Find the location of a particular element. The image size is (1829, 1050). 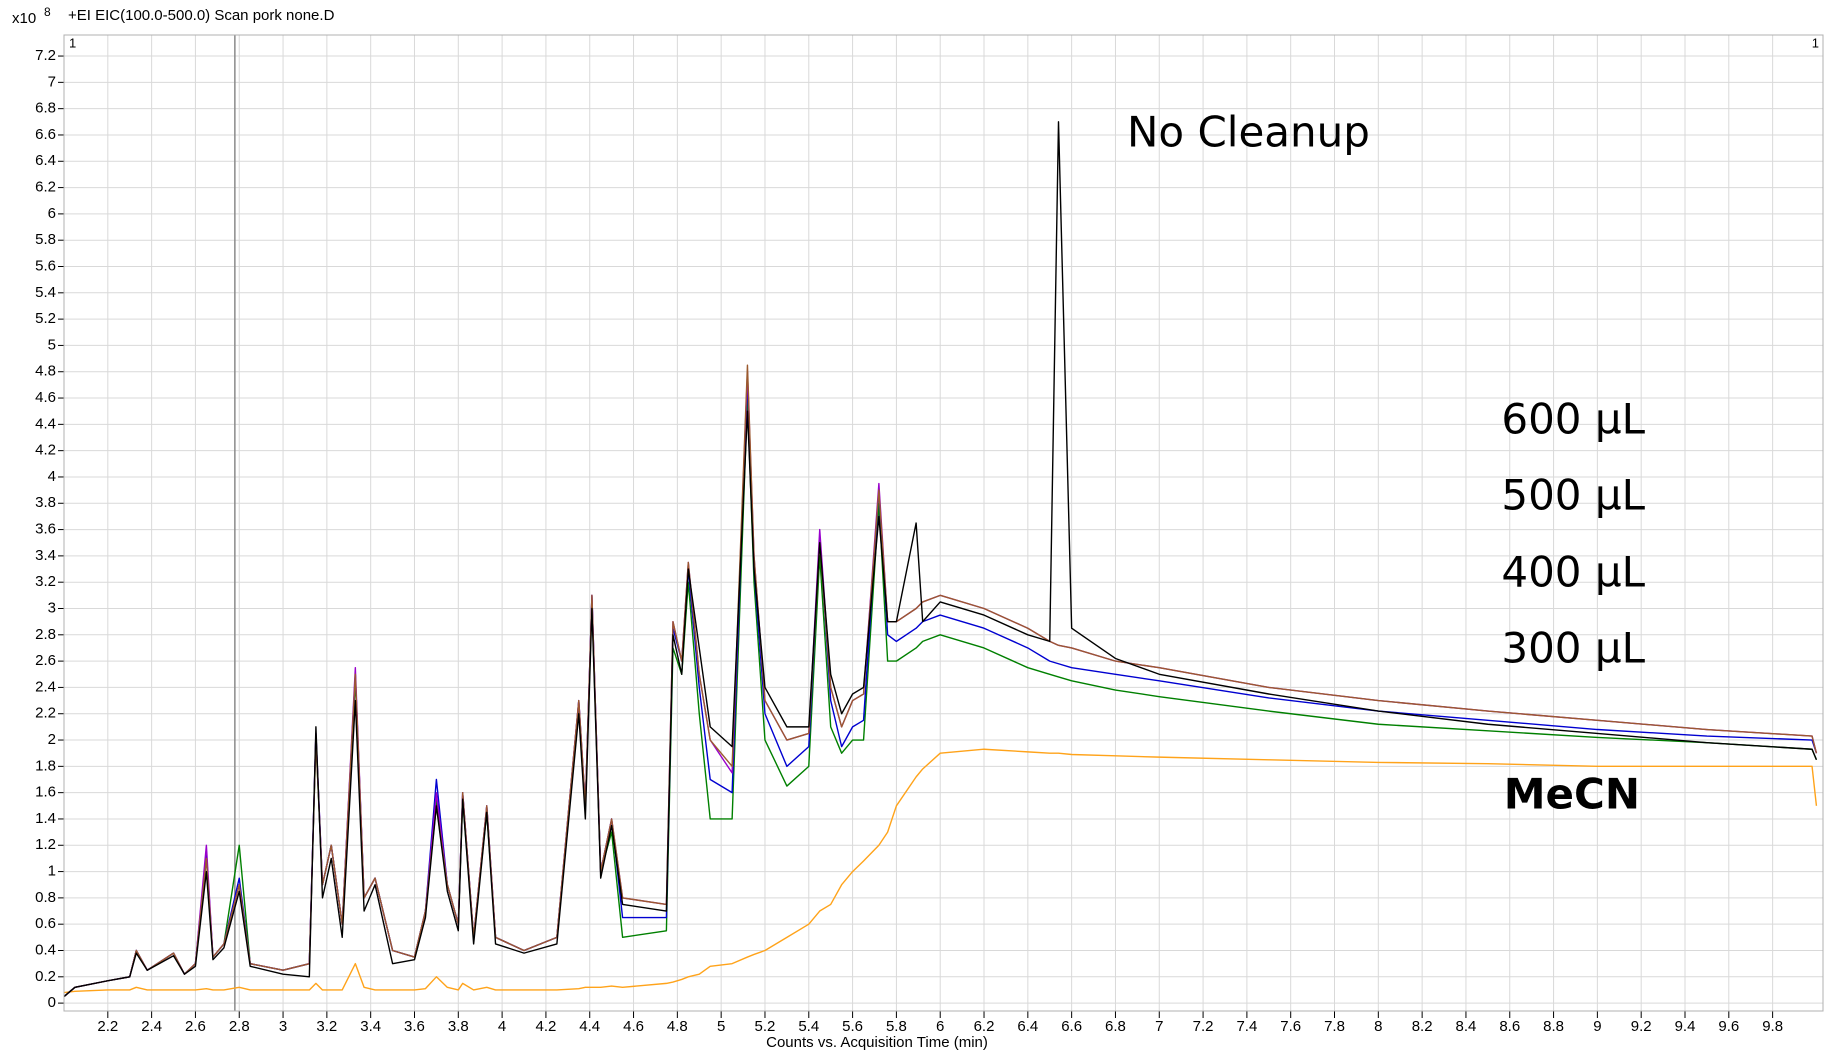

x-tick-label: 8.6 is located at coordinates (1509, 1026).